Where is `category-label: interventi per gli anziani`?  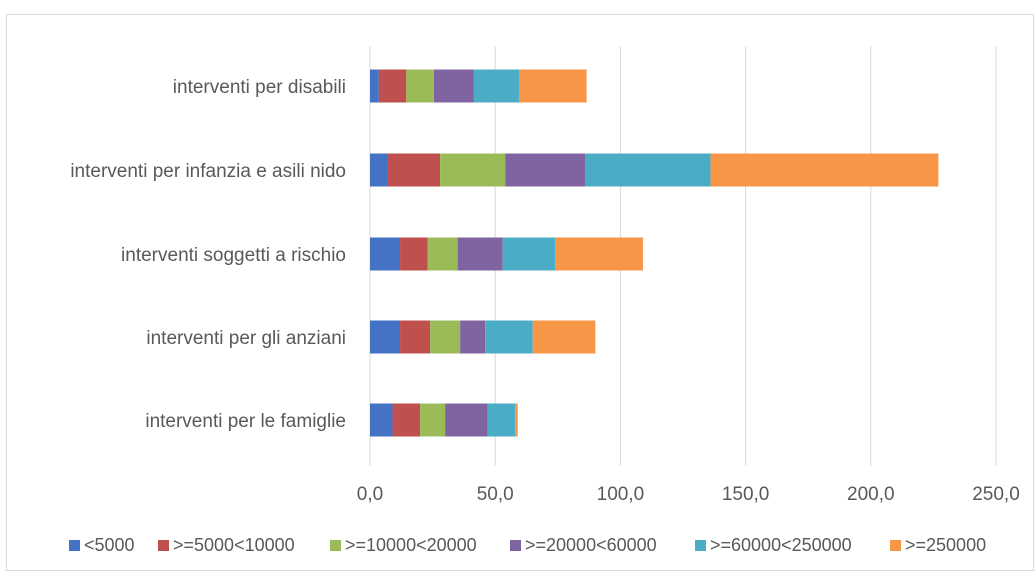
category-label: interventi per gli anziani is located at coordinates (246, 338).